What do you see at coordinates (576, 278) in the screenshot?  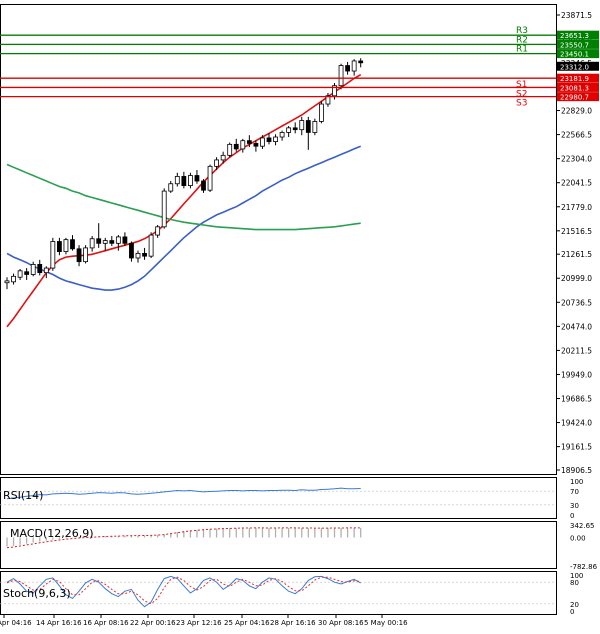 I see `y-tick-label: 20999.0` at bounding box center [576, 278].